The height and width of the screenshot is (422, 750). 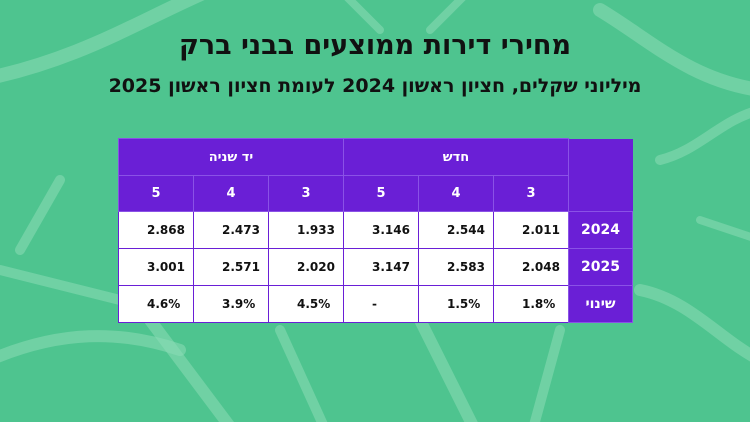 I want to click on table-cell: 4.5%, so click(x=306, y=304).